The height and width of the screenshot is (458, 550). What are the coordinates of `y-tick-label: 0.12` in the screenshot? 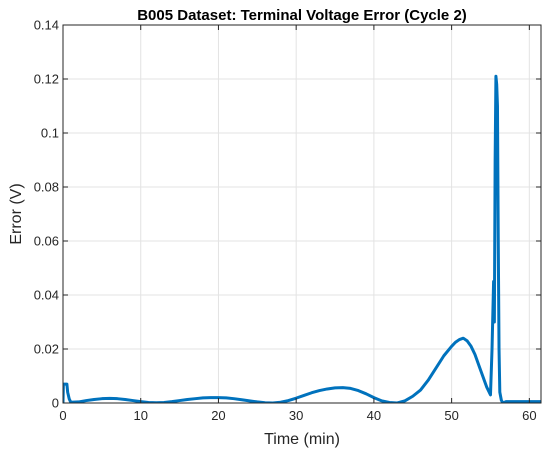 It's located at (46, 79).